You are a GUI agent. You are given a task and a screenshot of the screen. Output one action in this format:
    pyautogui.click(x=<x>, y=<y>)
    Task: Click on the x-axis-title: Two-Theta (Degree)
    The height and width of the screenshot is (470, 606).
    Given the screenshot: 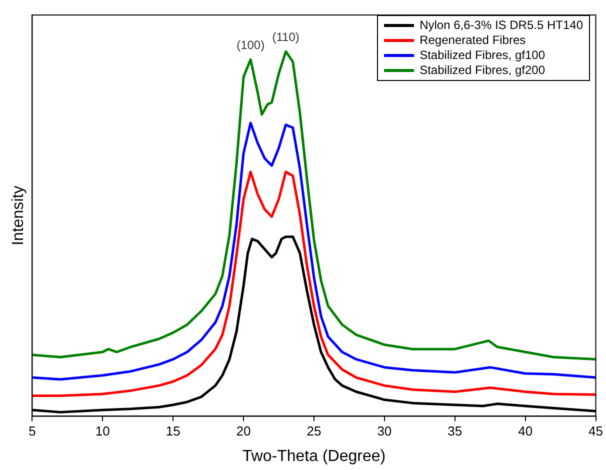 What is the action you would take?
    pyautogui.click(x=314, y=456)
    